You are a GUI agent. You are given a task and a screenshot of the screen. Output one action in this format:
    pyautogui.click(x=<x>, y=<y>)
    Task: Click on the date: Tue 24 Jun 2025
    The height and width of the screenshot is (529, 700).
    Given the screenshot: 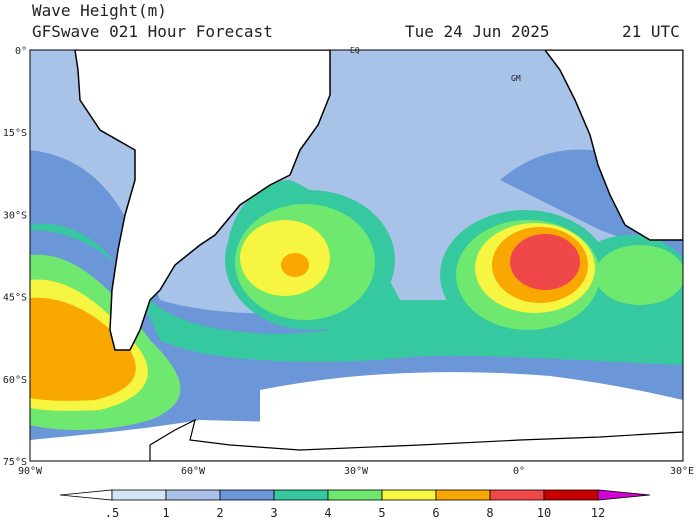 What is the action you would take?
    pyautogui.click(x=477, y=31)
    